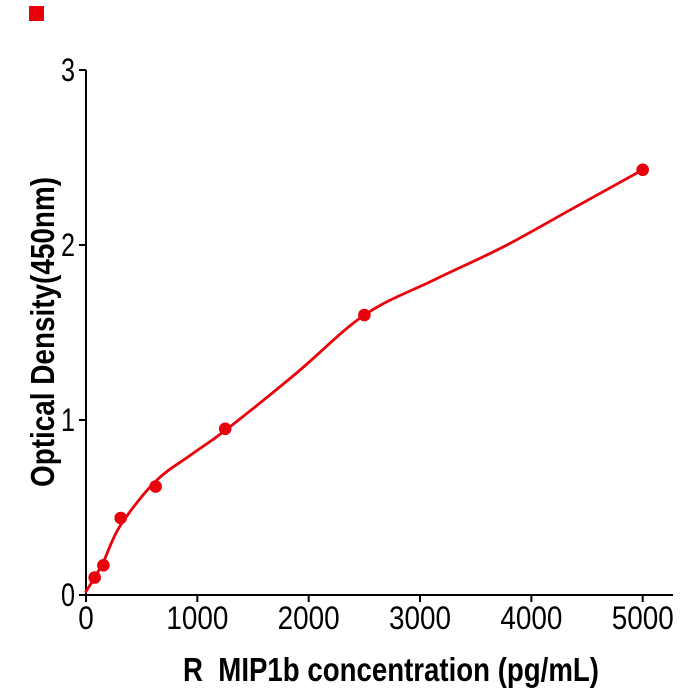 This screenshot has width=700, height=700. Describe the element at coordinates (68, 595) in the screenshot. I see `y-tick-label: 0` at that location.